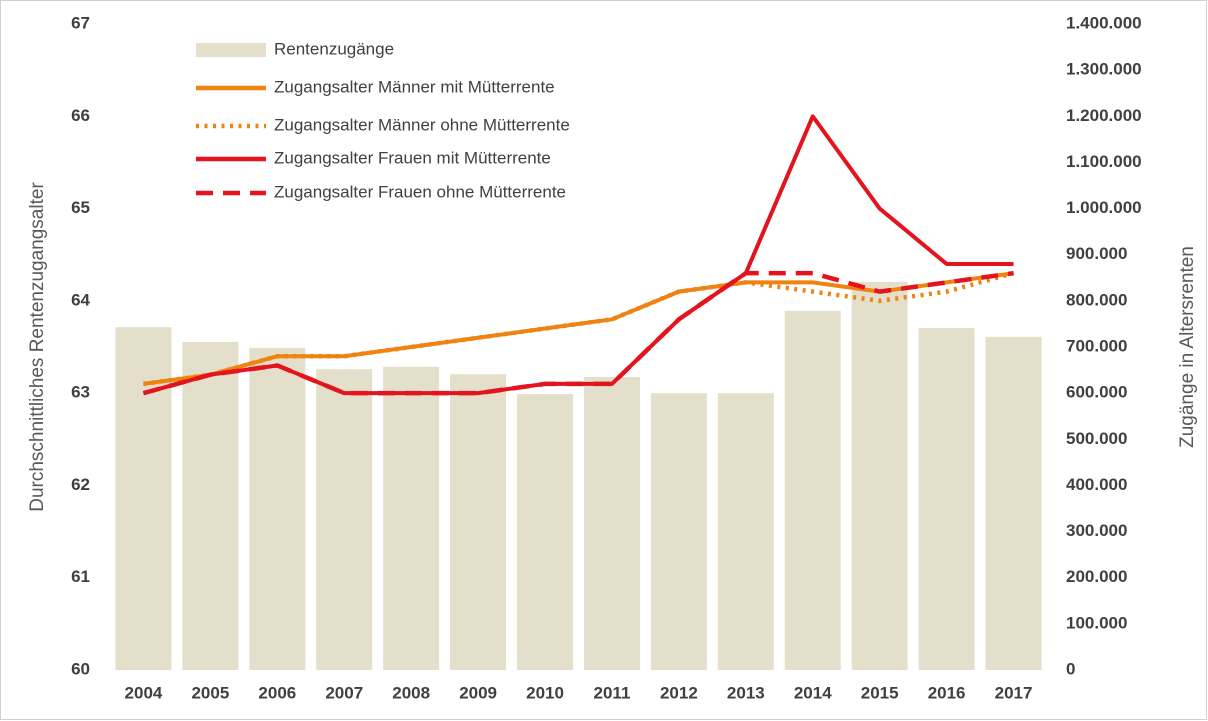  Describe the element at coordinates (411, 692) in the screenshot. I see `x-tick-label: 2008` at that location.